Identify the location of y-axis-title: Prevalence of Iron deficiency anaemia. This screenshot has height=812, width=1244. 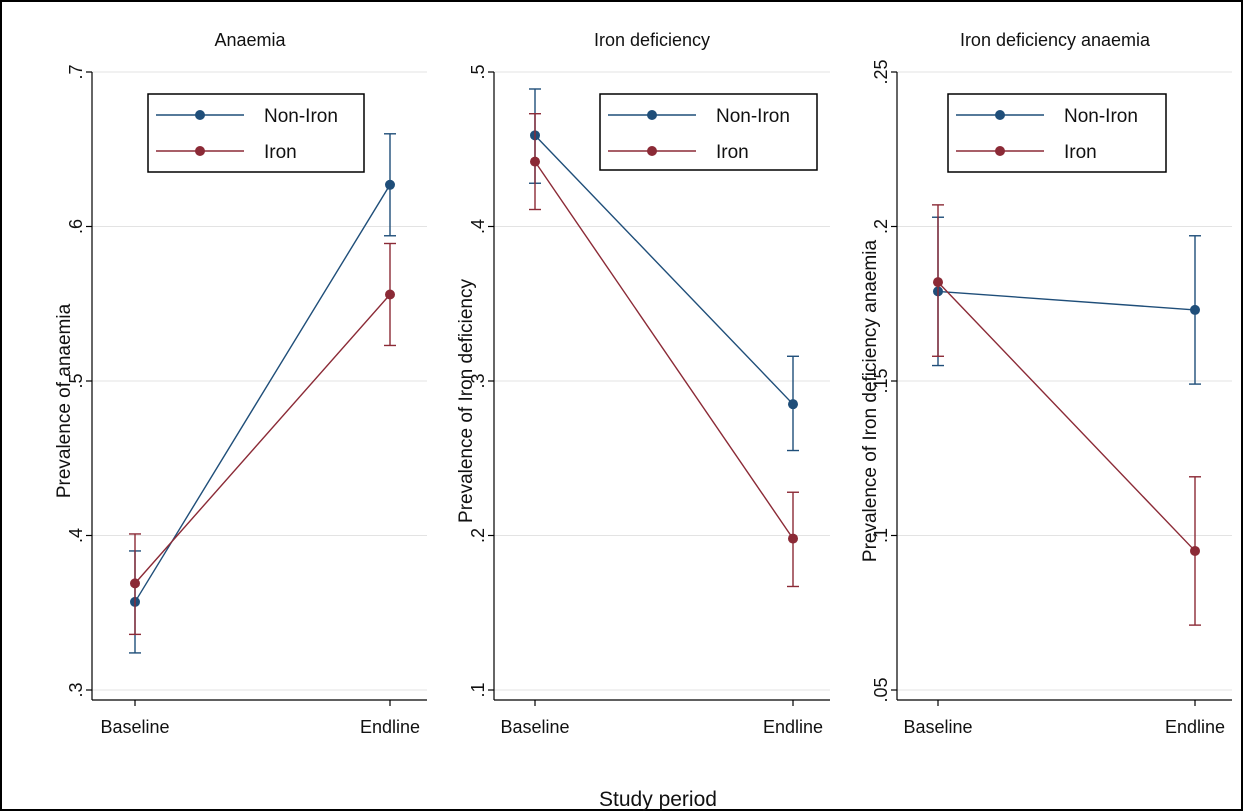
(870, 401).